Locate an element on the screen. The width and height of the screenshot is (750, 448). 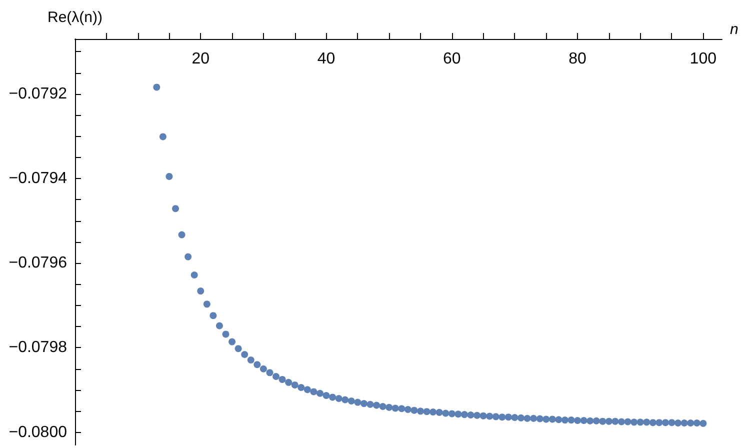
x-tick-label: 60 is located at coordinates (451, 59).